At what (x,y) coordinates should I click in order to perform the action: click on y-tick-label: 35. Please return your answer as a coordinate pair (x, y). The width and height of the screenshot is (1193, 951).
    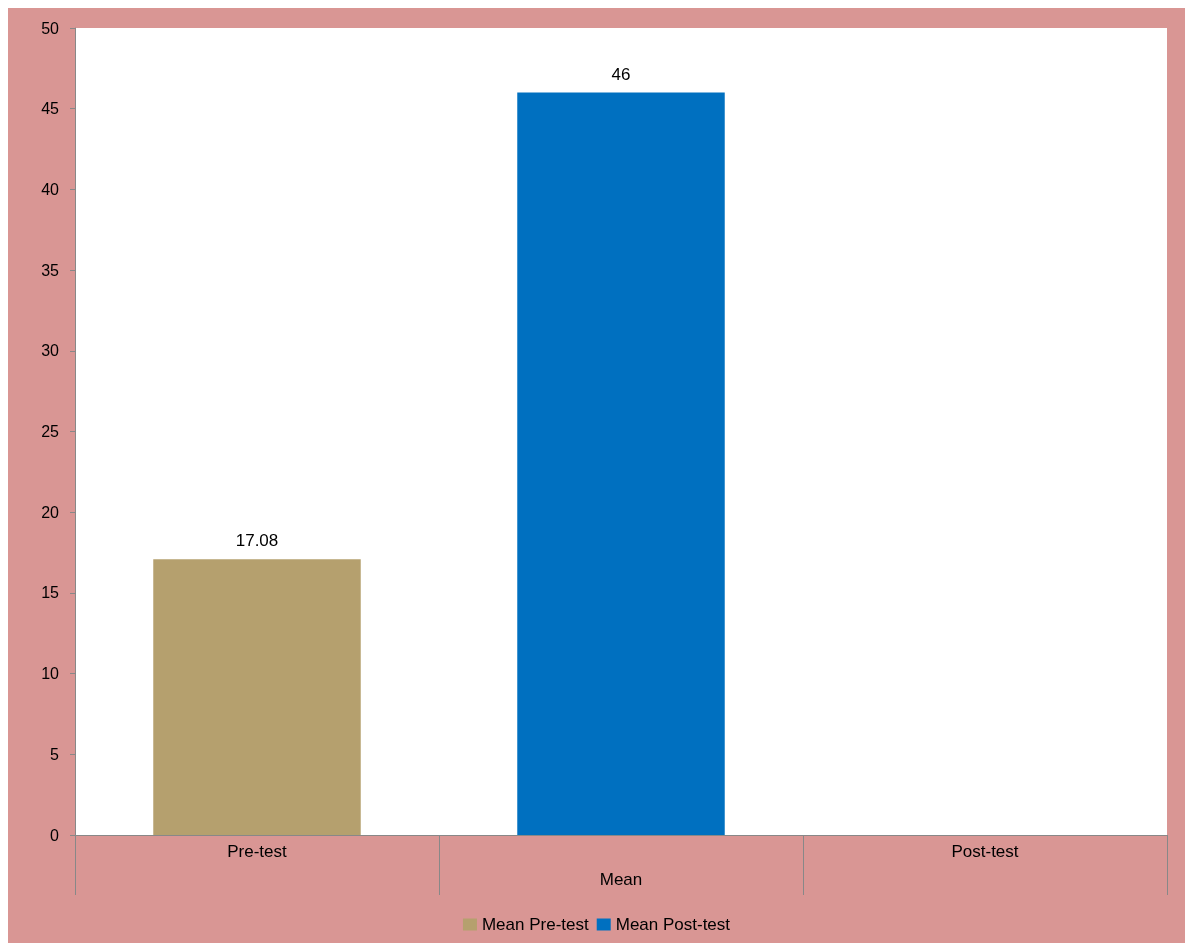
    Looking at the image, I should click on (50, 270).